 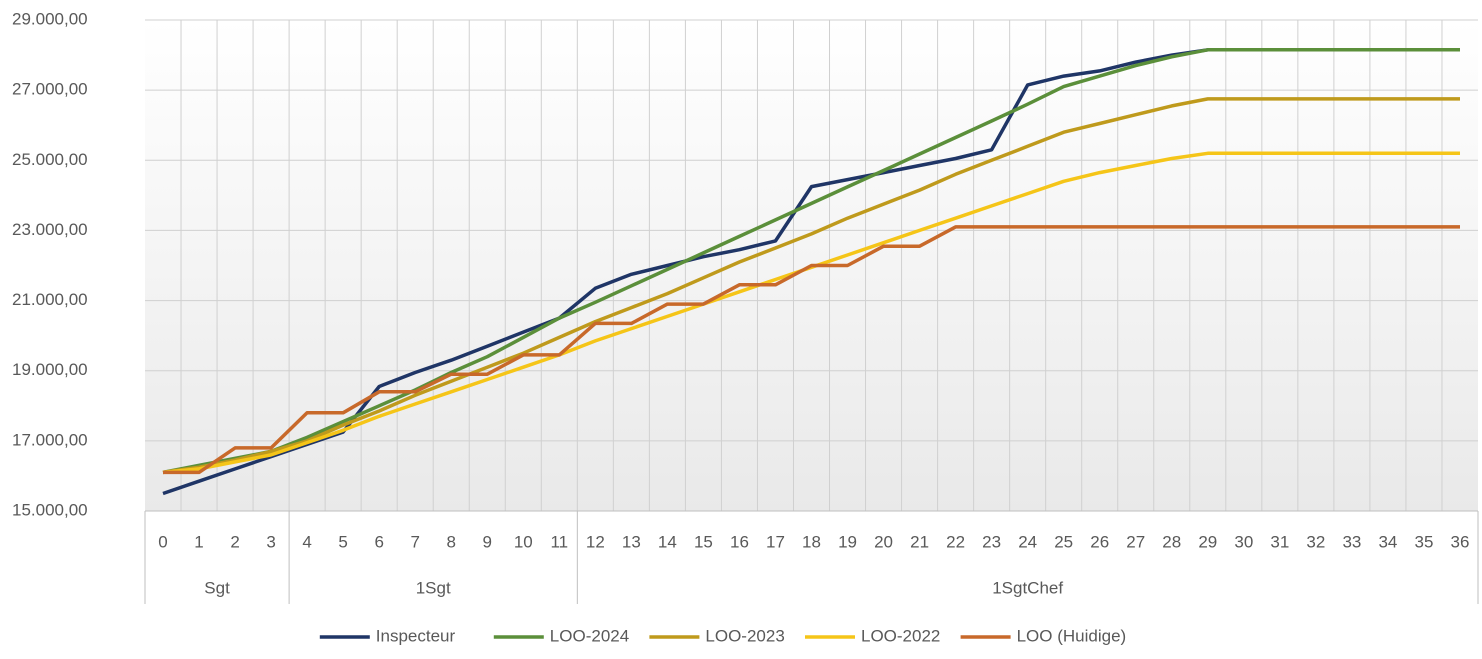 What do you see at coordinates (1423, 541) in the screenshot?
I see `x-tick-label: 35` at bounding box center [1423, 541].